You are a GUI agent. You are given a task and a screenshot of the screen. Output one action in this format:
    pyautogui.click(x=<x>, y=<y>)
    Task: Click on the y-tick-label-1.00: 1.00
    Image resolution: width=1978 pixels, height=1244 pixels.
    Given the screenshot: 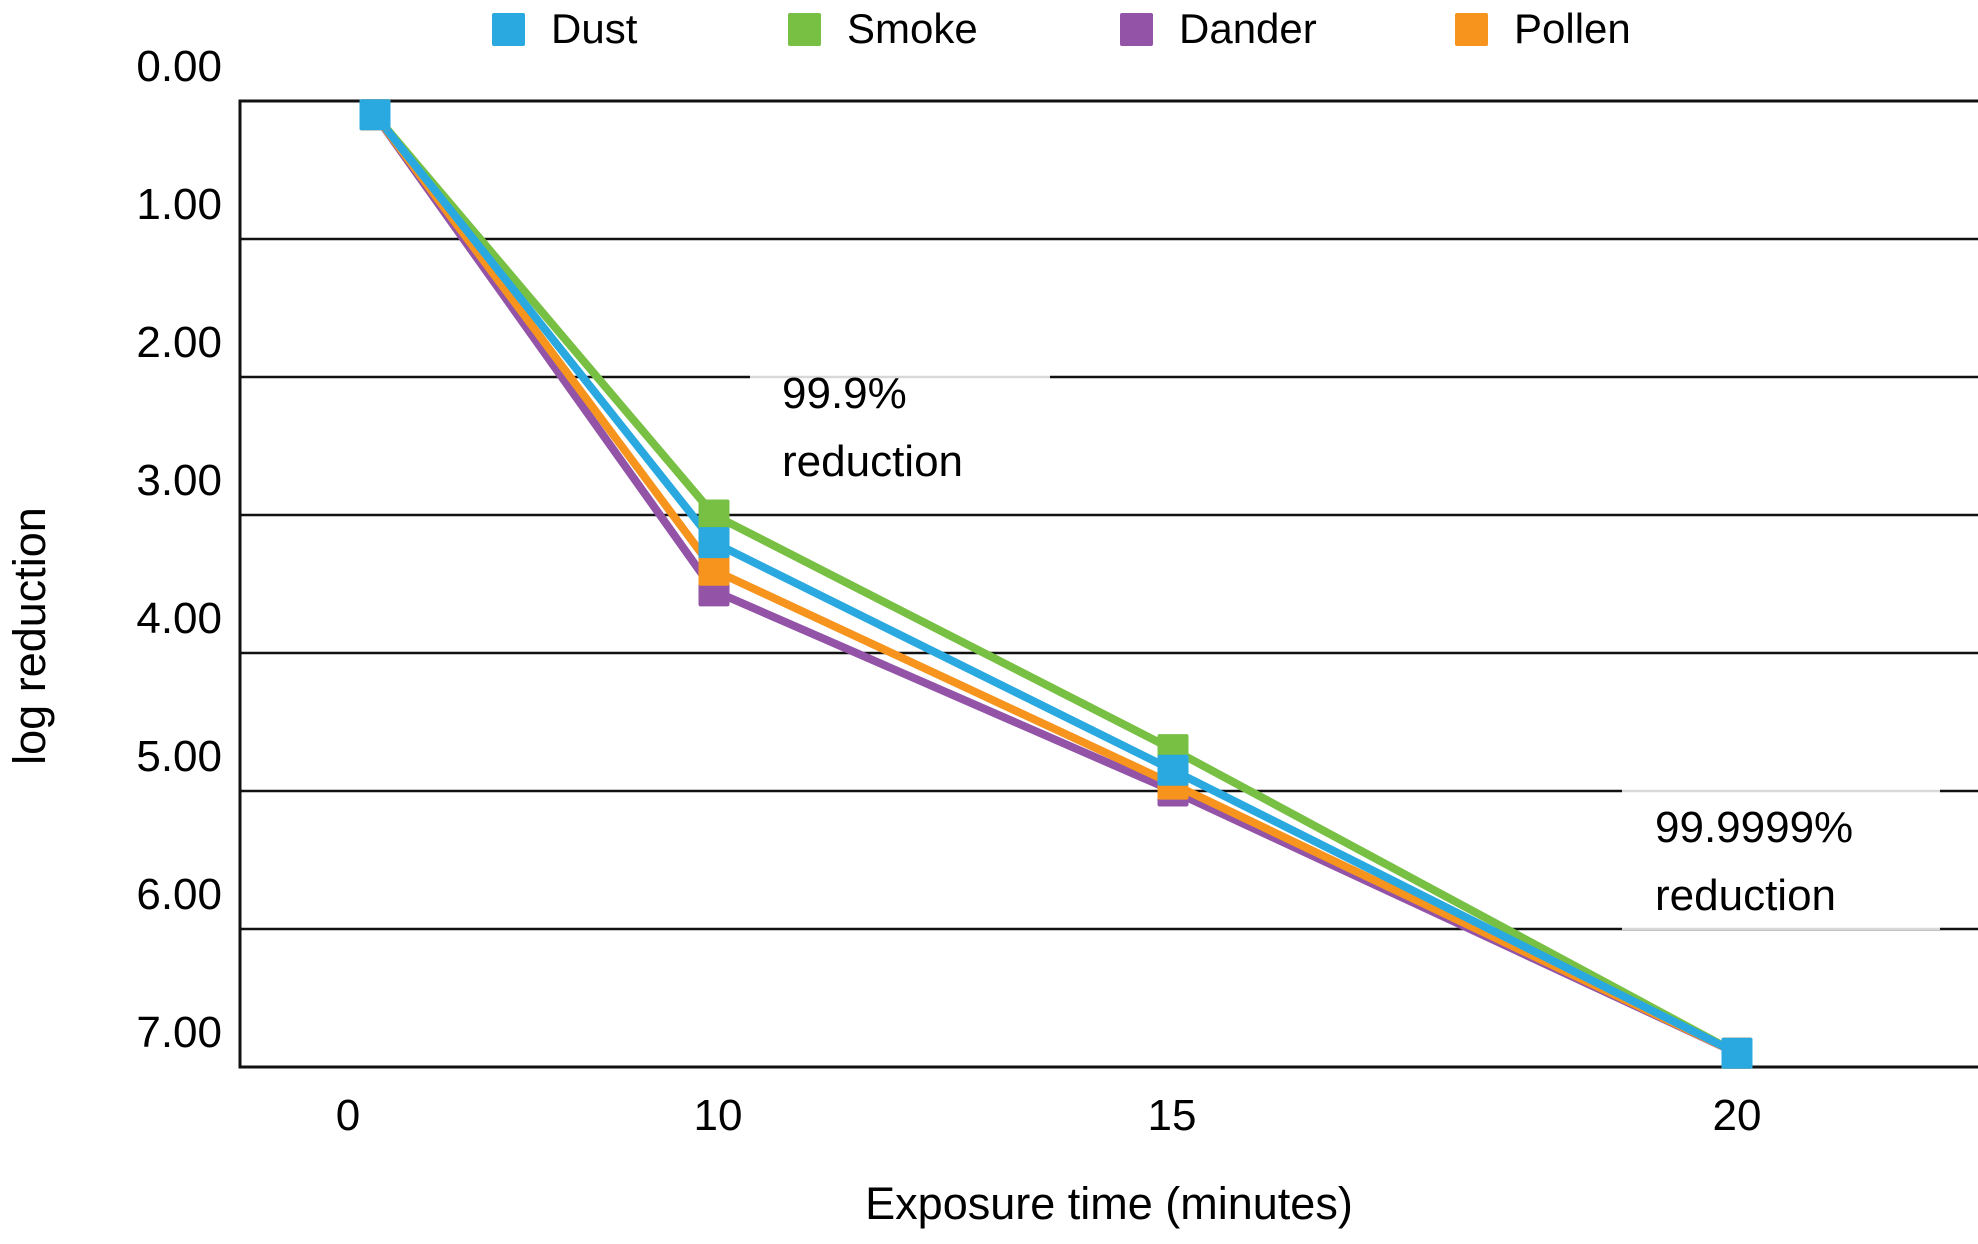 What is the action you would take?
    pyautogui.click(x=179, y=204)
    